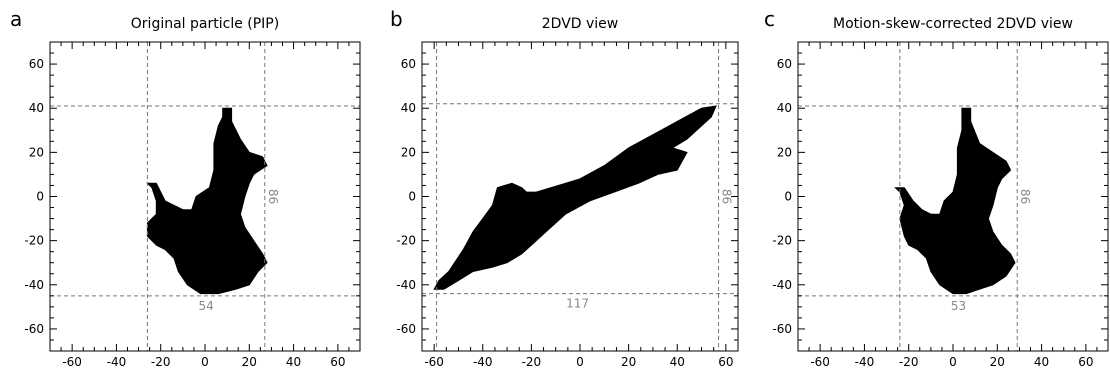 The height and width of the screenshot is (371, 1110). I want to click on width-label: 53, so click(958, 306).